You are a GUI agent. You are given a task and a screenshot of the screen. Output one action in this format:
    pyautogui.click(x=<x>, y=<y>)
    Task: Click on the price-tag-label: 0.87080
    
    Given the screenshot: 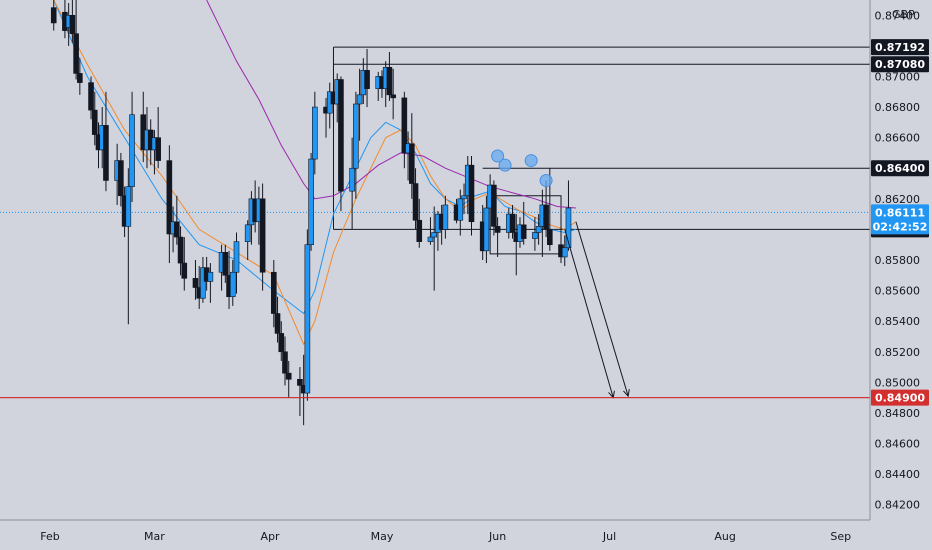 What is the action you would take?
    pyautogui.click(x=900, y=64)
    